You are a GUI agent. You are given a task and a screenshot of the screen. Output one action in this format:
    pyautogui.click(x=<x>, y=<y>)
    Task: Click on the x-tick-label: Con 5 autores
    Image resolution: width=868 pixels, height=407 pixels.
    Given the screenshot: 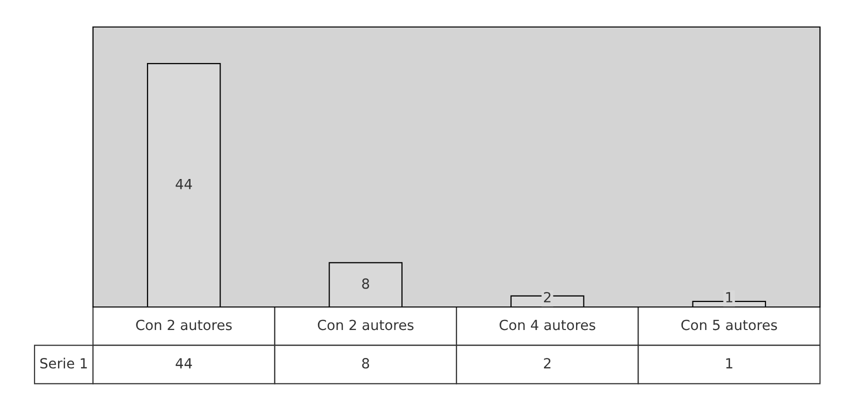 What is the action you would take?
    pyautogui.click(x=729, y=325)
    